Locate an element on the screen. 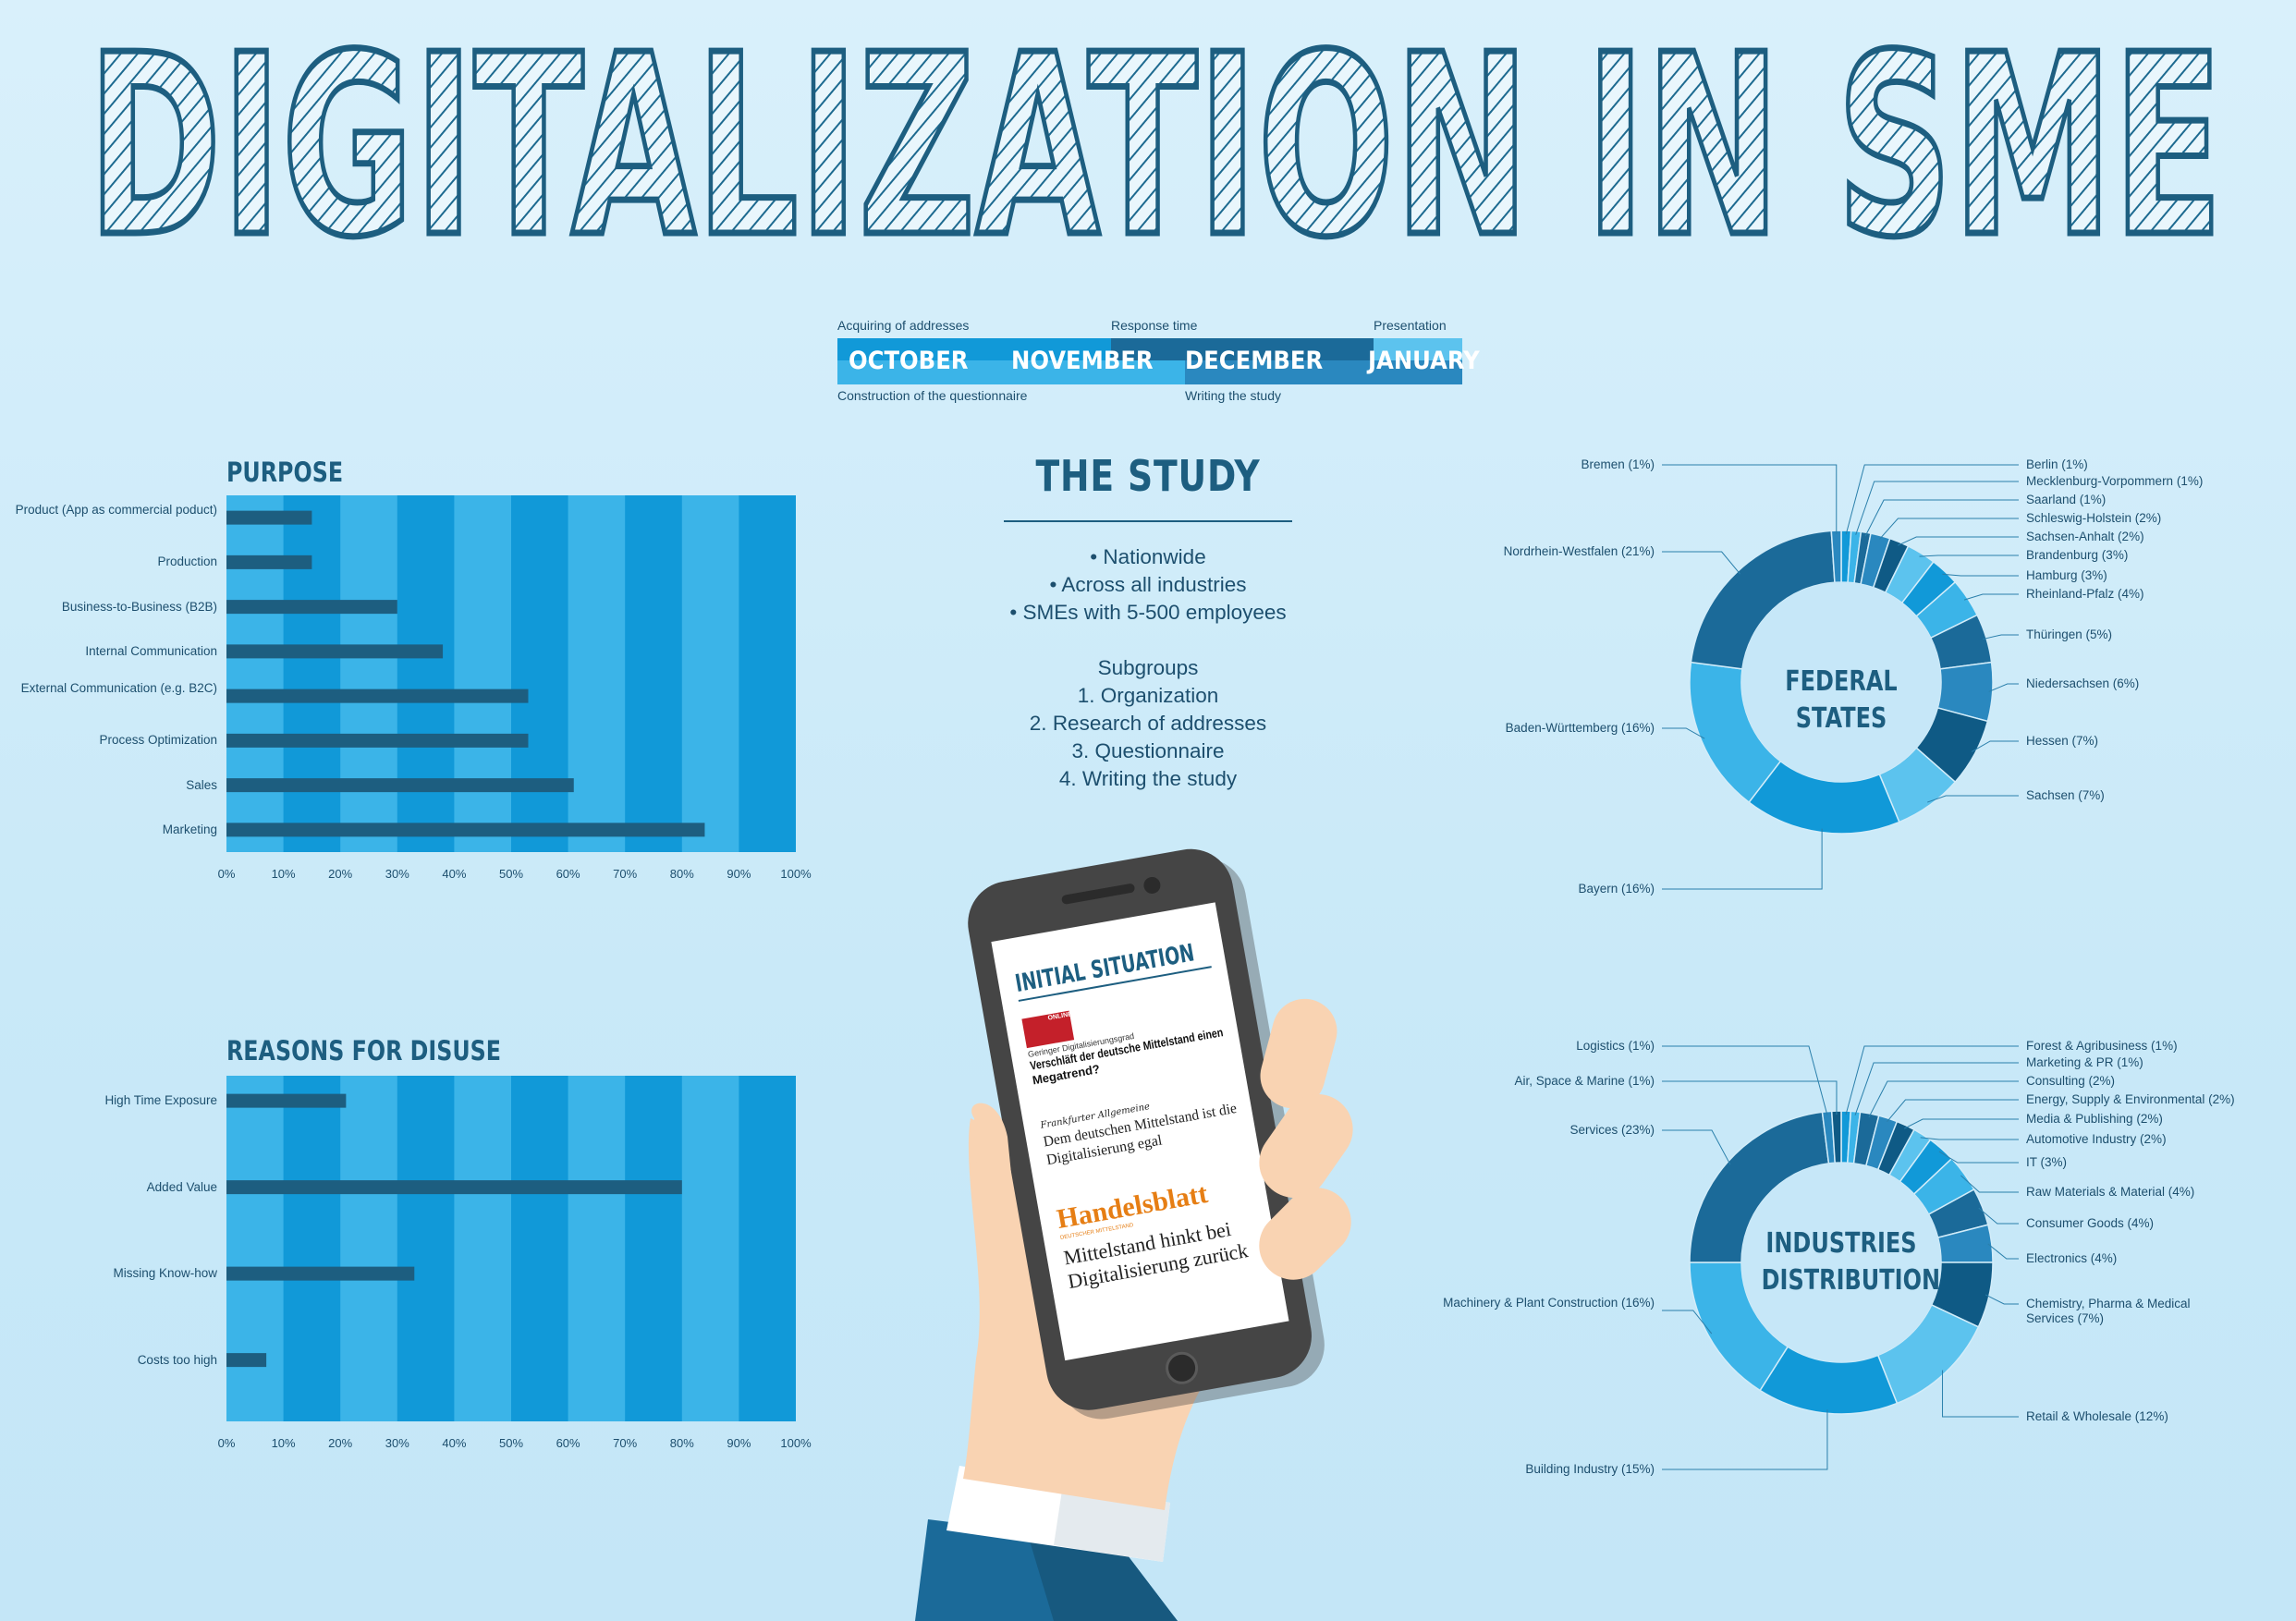 The image size is (2296, 1621). month-december: DECEMBER is located at coordinates (1254, 361).